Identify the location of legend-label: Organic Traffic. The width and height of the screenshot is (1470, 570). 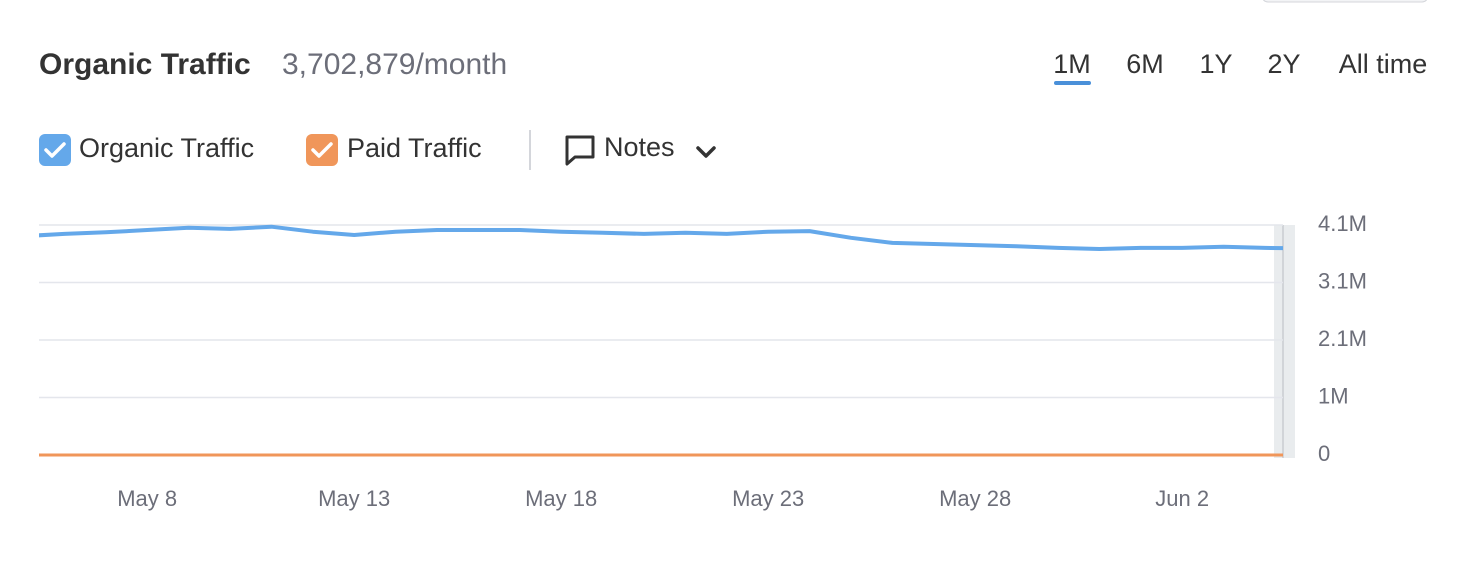
(166, 148).